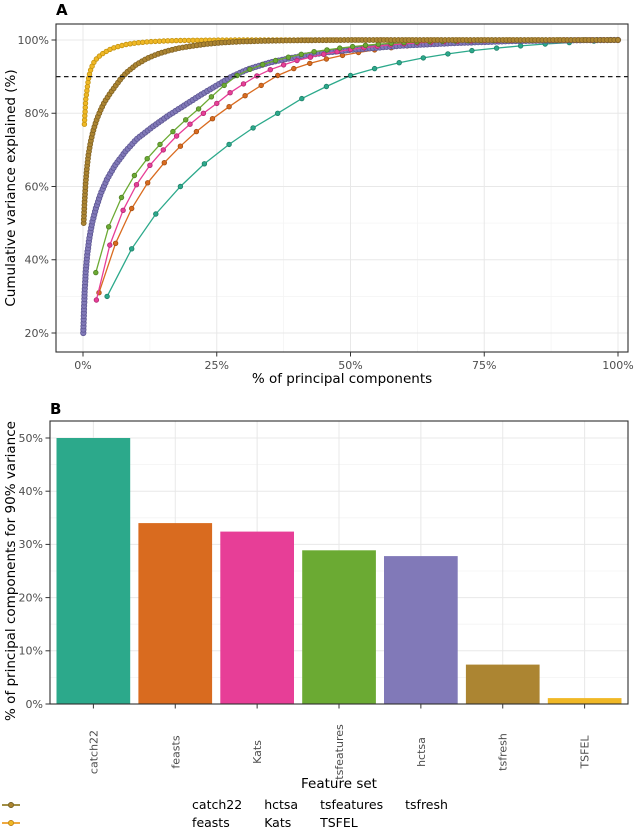 This screenshot has width=640, height=831. Describe the element at coordinates (339, 784) in the screenshot. I see `panel-b-x-axis-title: Feature set` at that location.